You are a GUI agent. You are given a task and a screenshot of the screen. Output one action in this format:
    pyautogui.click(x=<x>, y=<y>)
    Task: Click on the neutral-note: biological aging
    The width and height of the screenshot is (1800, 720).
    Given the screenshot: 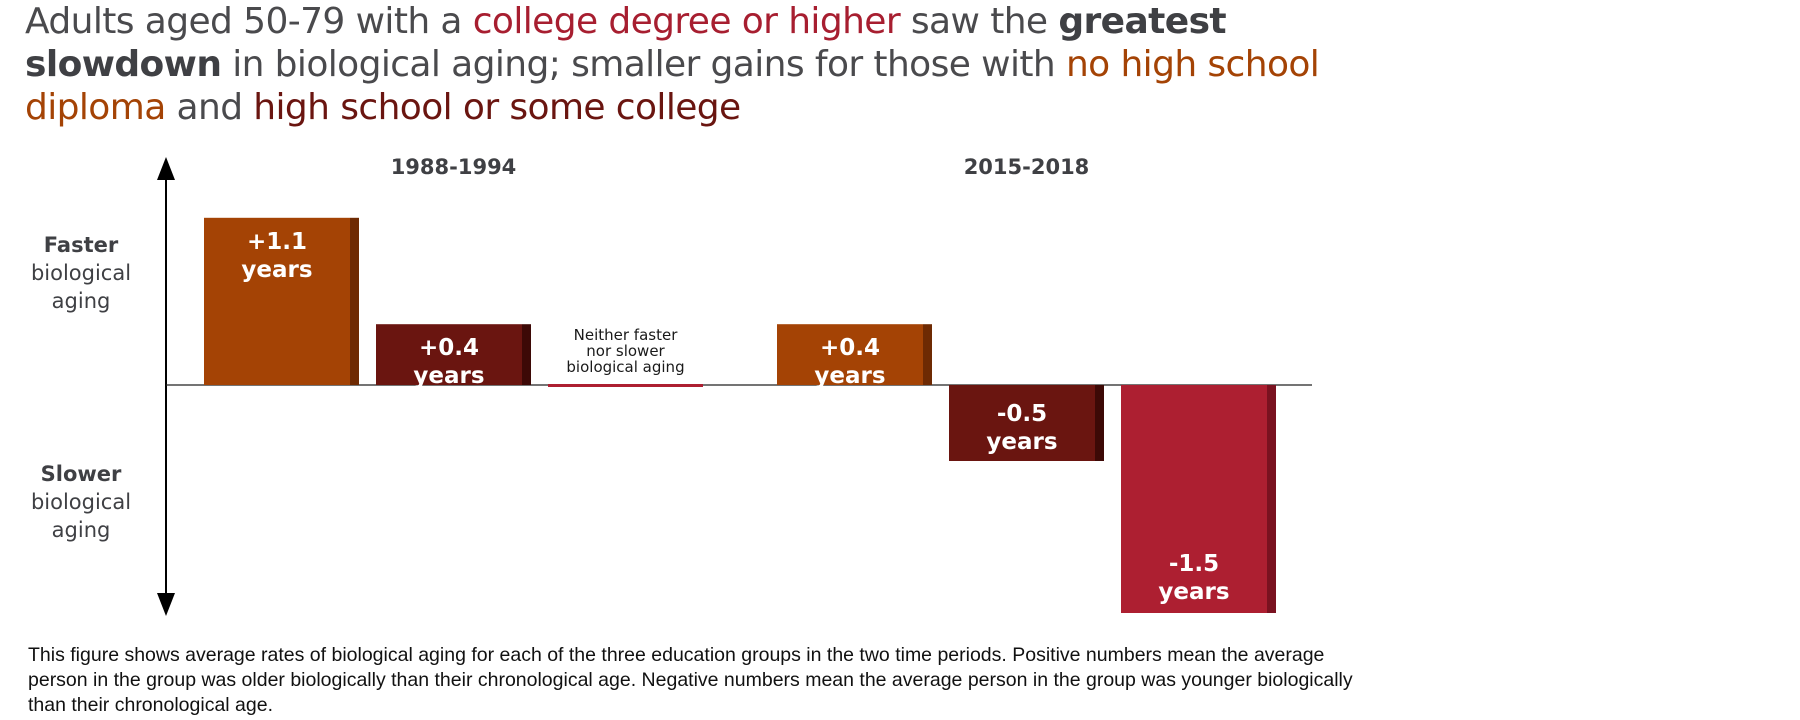 What is the action you would take?
    pyautogui.click(x=625, y=367)
    